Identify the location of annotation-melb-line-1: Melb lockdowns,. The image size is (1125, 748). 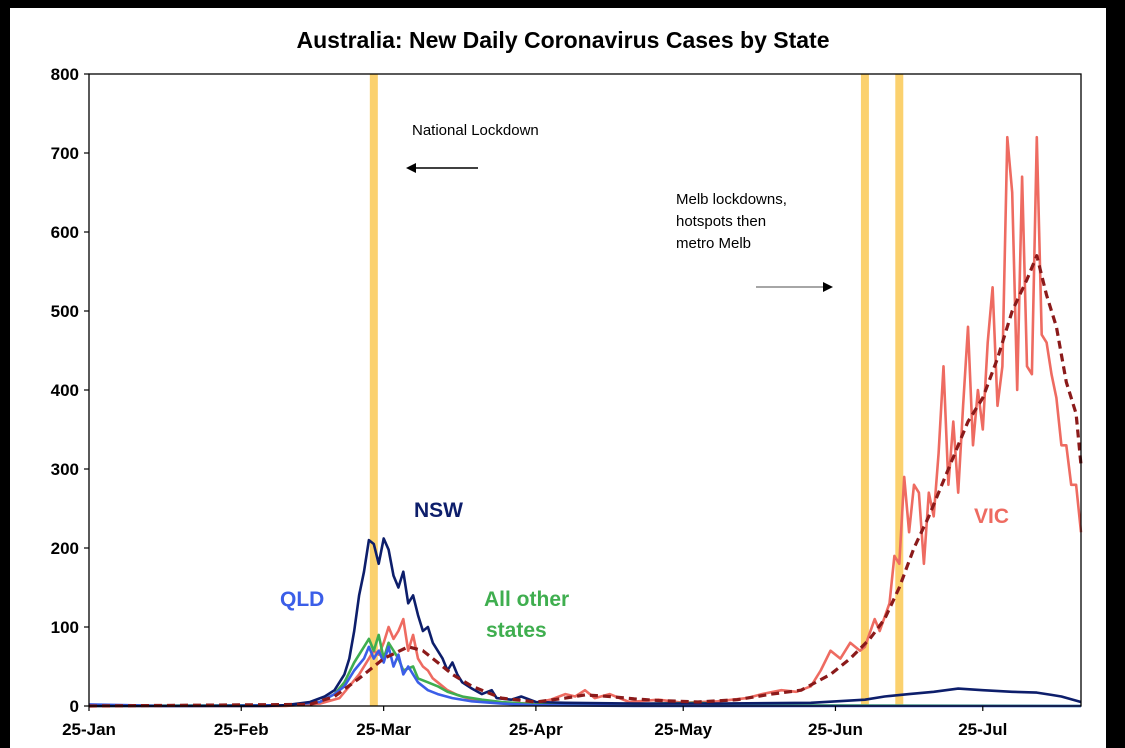
(731, 199).